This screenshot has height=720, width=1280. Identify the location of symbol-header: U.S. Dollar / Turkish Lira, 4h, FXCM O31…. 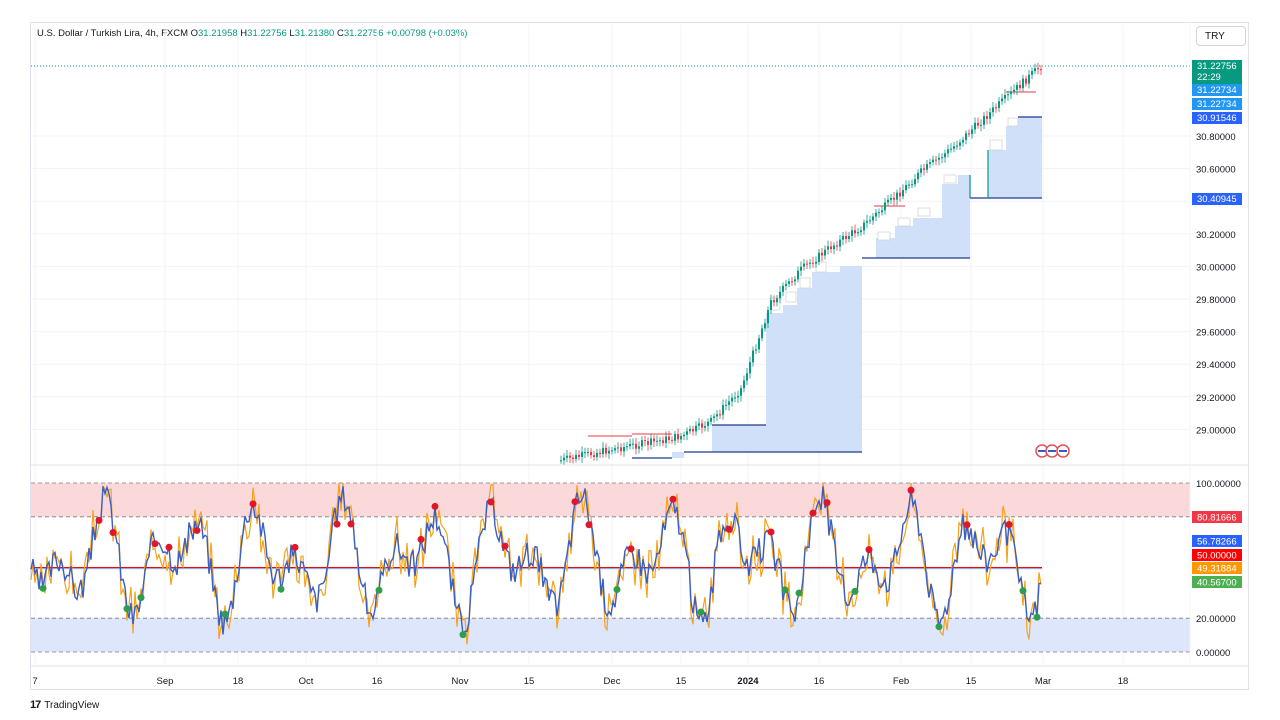
(252, 33).